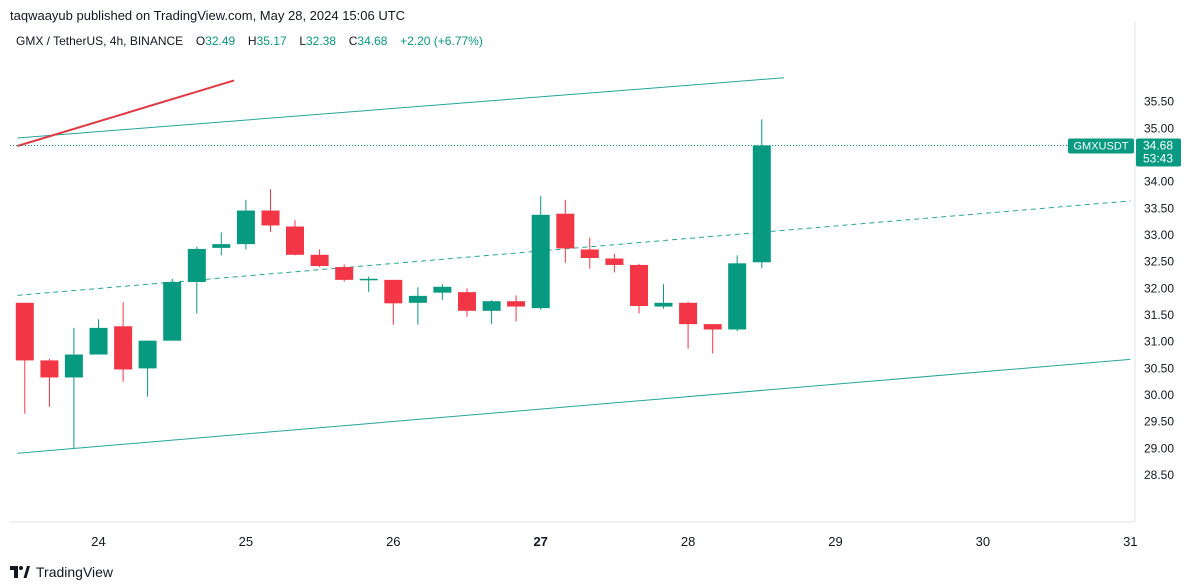  What do you see at coordinates (1159, 475) in the screenshot?
I see `y-tick-label: 28.50` at bounding box center [1159, 475].